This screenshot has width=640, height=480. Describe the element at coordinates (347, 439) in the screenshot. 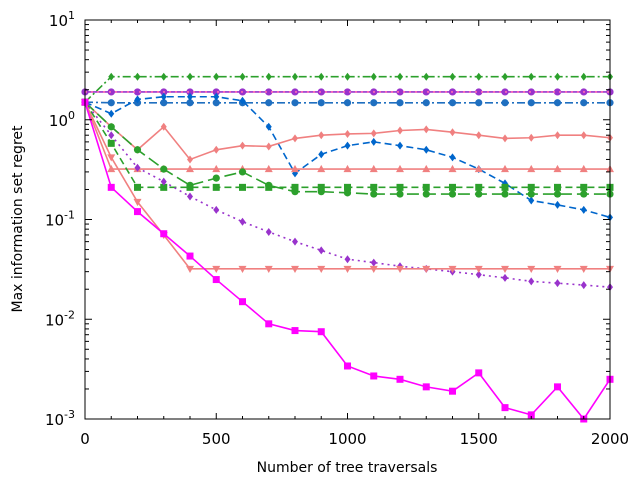

I see `x-tick-label-2: 1000` at that location.